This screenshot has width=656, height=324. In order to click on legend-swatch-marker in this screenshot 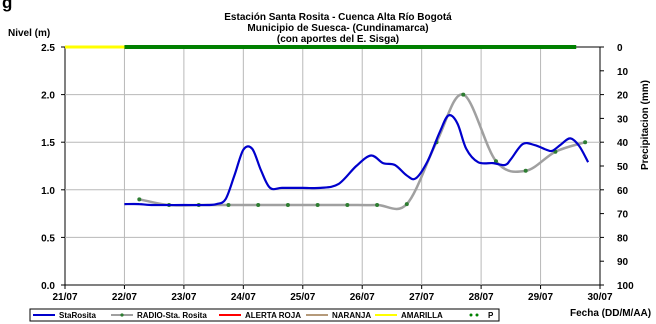, I will do `click(122, 315)`.